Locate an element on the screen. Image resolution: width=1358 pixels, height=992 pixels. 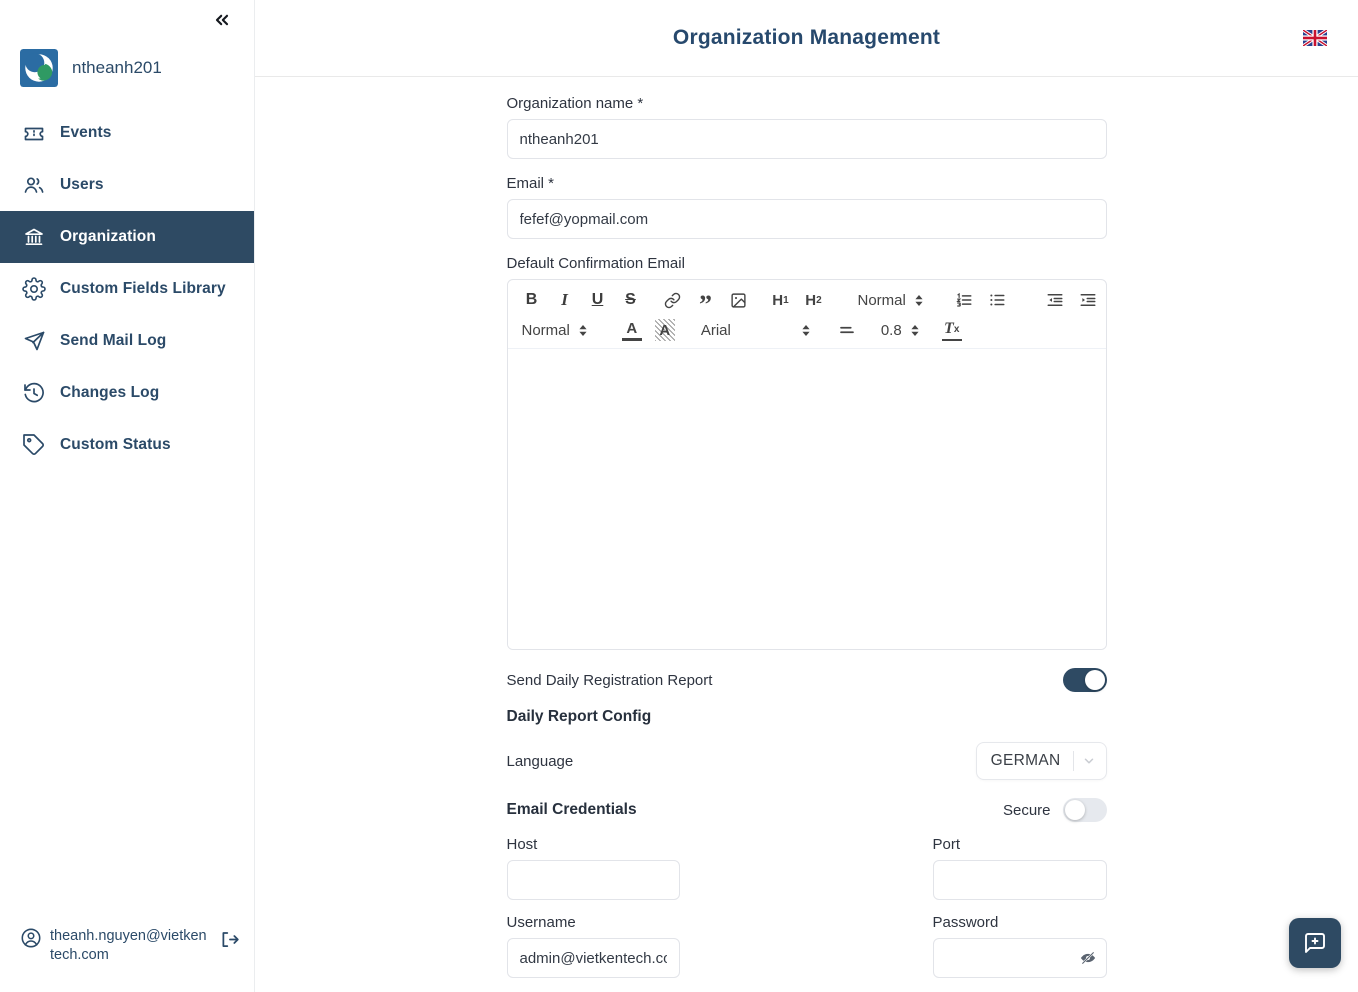
sidebar-item-label: Send Mail Log is located at coordinates (113, 340).